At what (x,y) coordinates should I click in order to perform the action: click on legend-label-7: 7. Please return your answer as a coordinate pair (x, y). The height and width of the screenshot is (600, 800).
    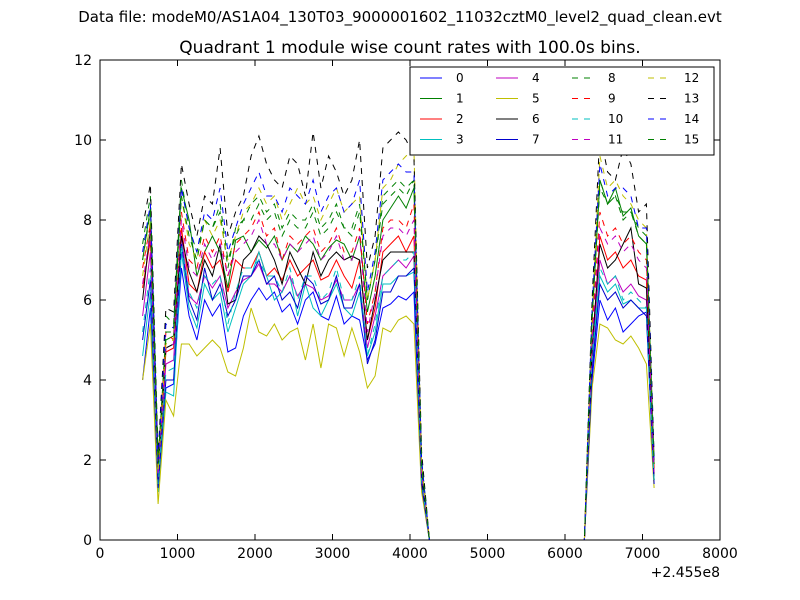
    Looking at the image, I should click on (536, 140).